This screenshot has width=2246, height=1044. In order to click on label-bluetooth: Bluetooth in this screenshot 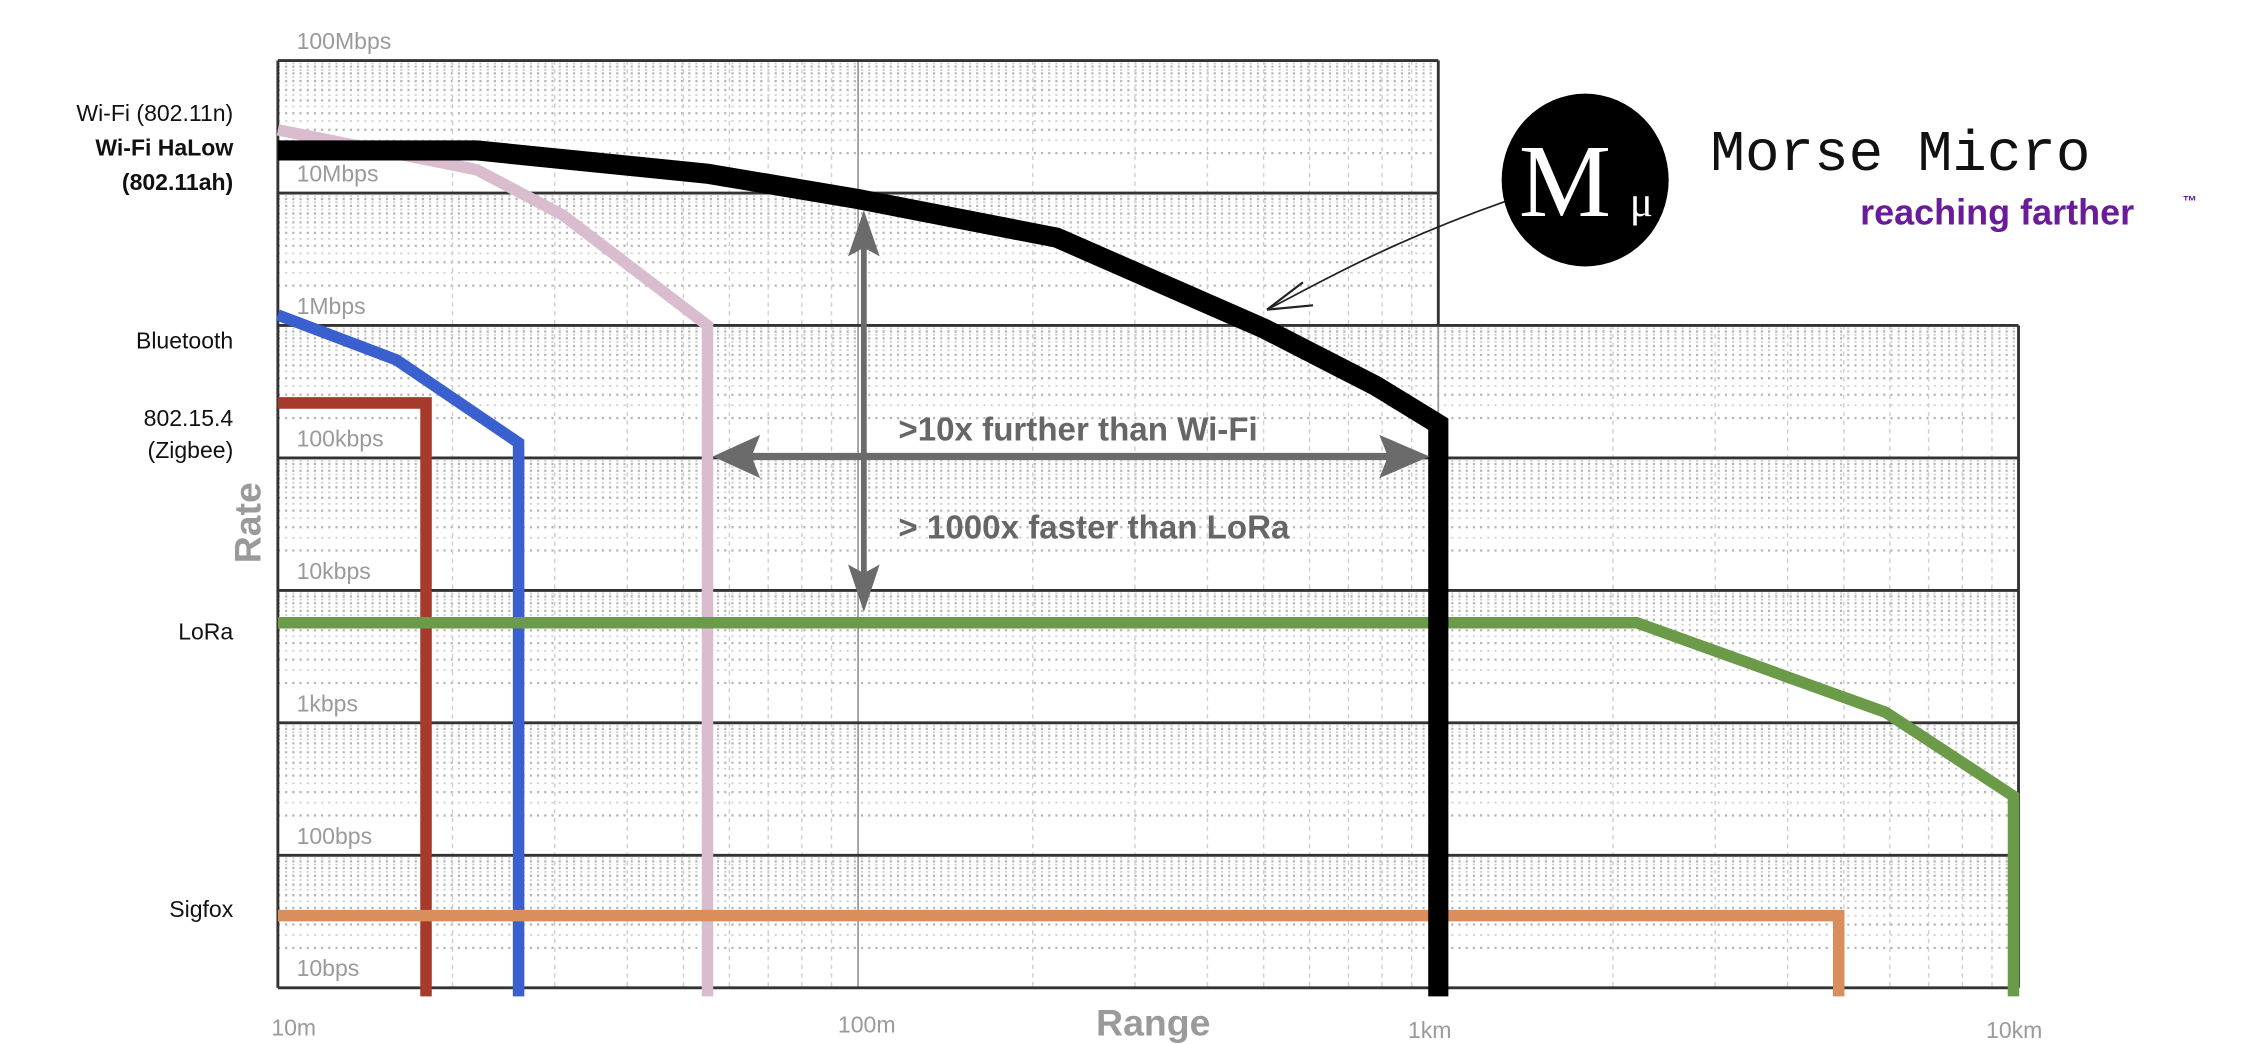, I will do `click(184, 341)`.